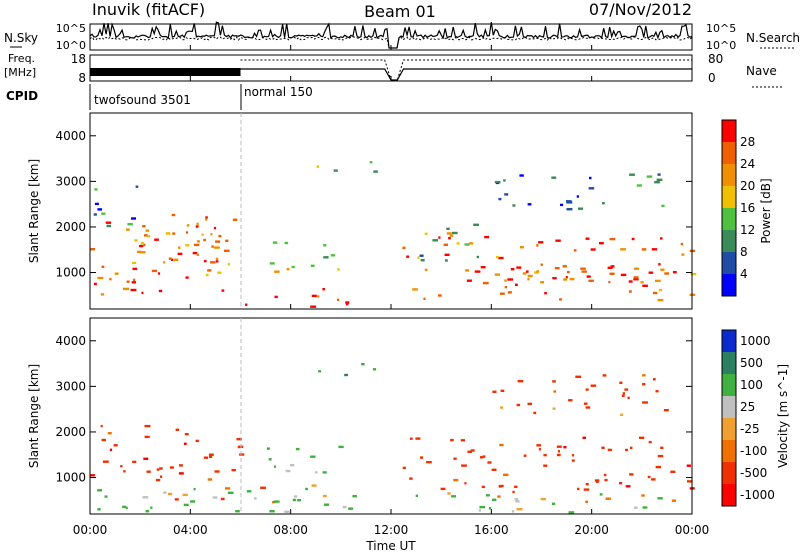 The height and width of the screenshot is (554, 800). Describe the element at coordinates (747, 230) in the screenshot. I see `power-colorbar-tick-2: 12` at that location.